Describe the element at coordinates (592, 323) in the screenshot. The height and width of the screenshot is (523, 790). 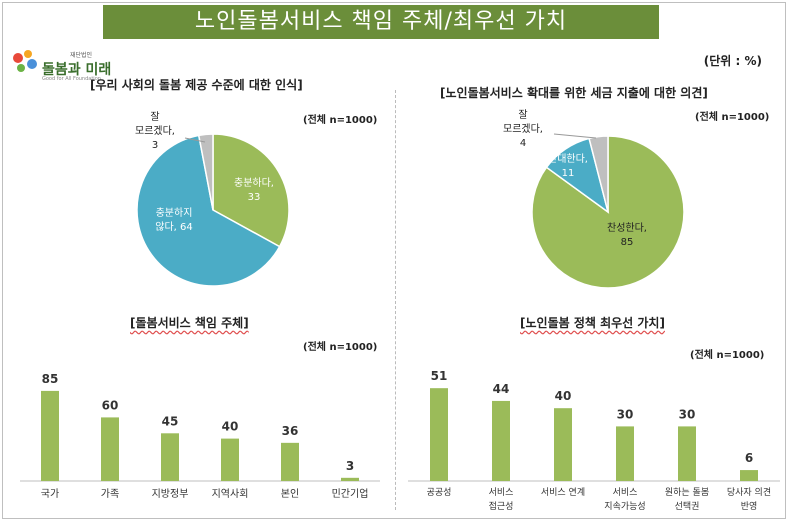
I see `bar2-title: [노인돌봄 정책 최우선 가치]` at that location.